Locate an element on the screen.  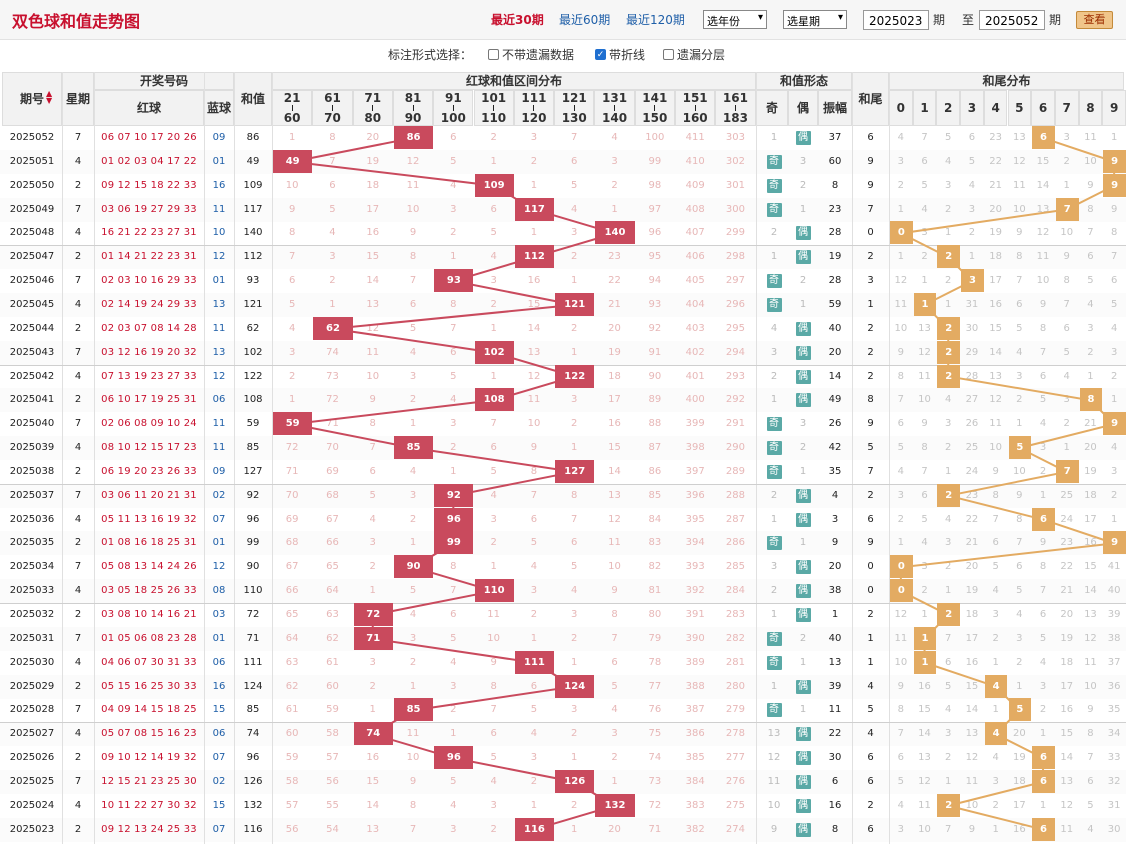
zone-hit-cell: 96 is located at coordinates (454, 758).